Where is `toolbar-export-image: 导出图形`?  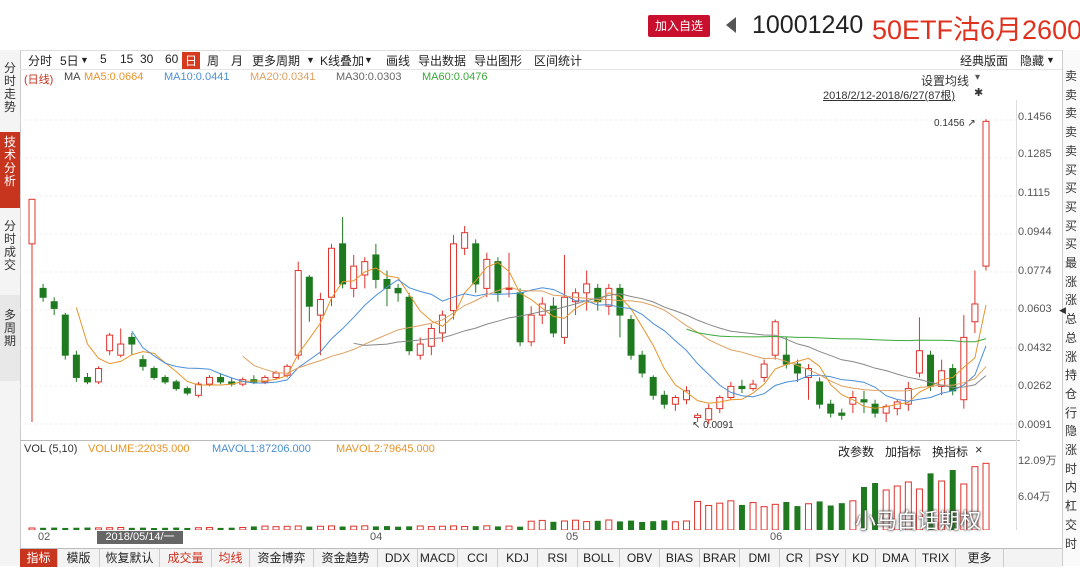
toolbar-export-image: 导出图形 is located at coordinates (498, 61).